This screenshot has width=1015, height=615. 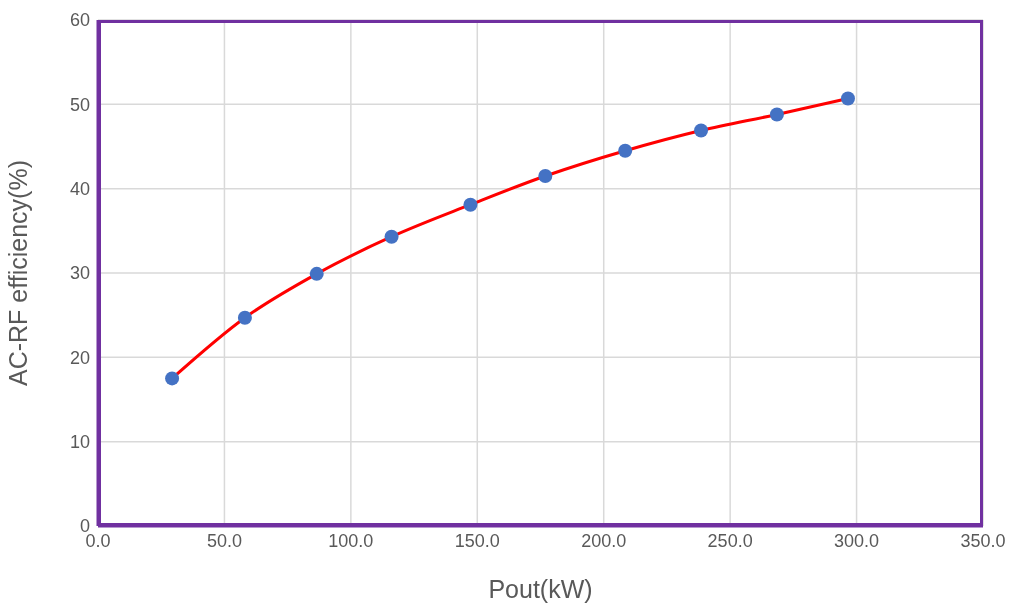 What do you see at coordinates (79, 189) in the screenshot?
I see `y-tick-label: 40` at bounding box center [79, 189].